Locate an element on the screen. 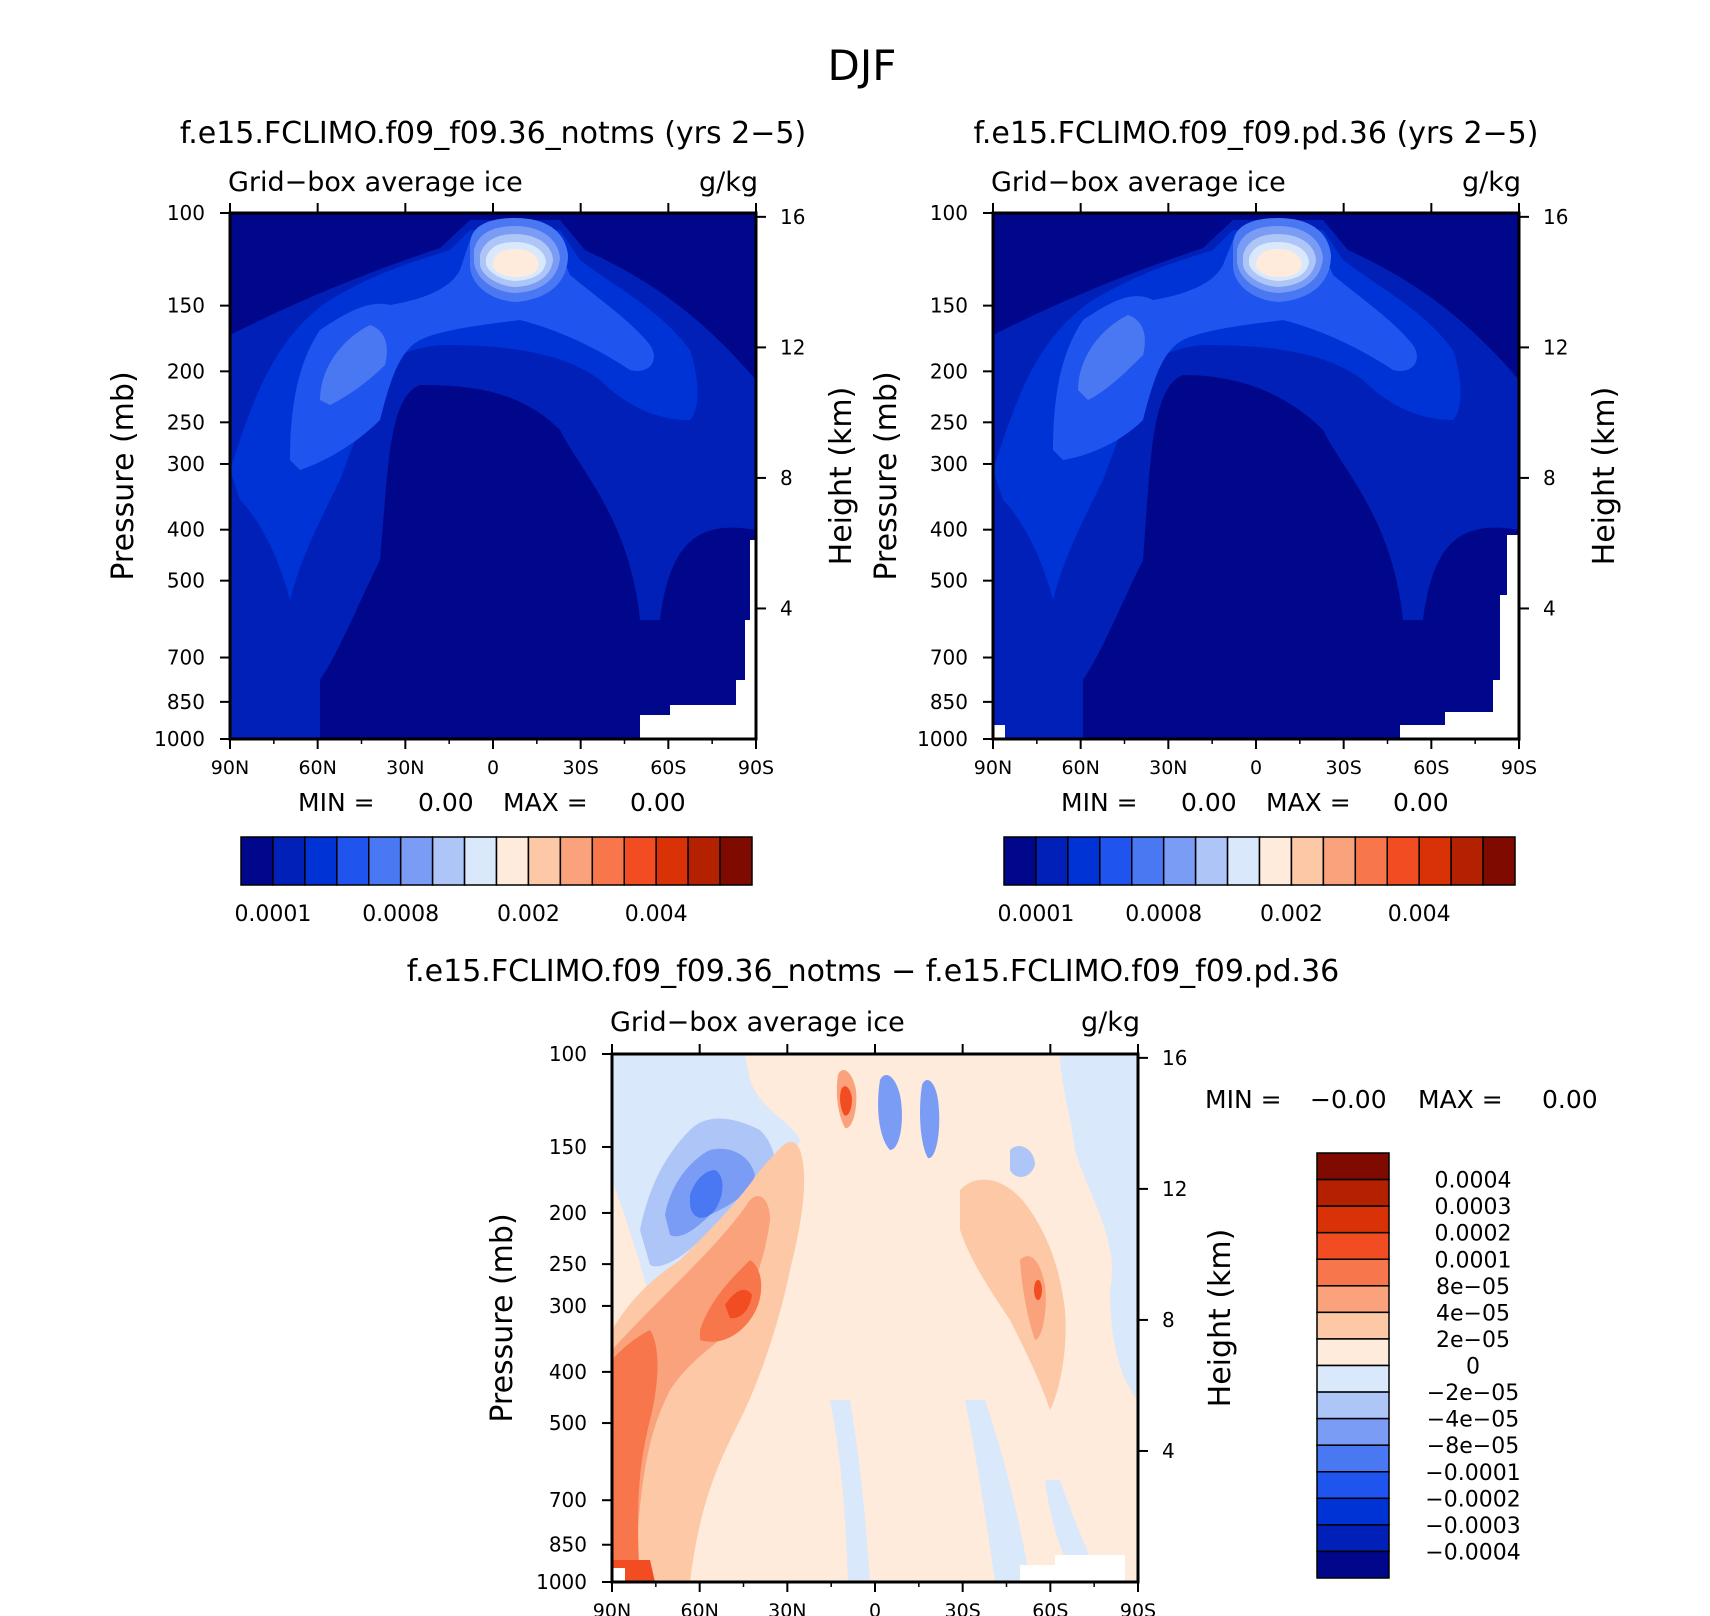 The width and height of the screenshot is (1710, 1616). max-value: 0.00 is located at coordinates (658, 802).